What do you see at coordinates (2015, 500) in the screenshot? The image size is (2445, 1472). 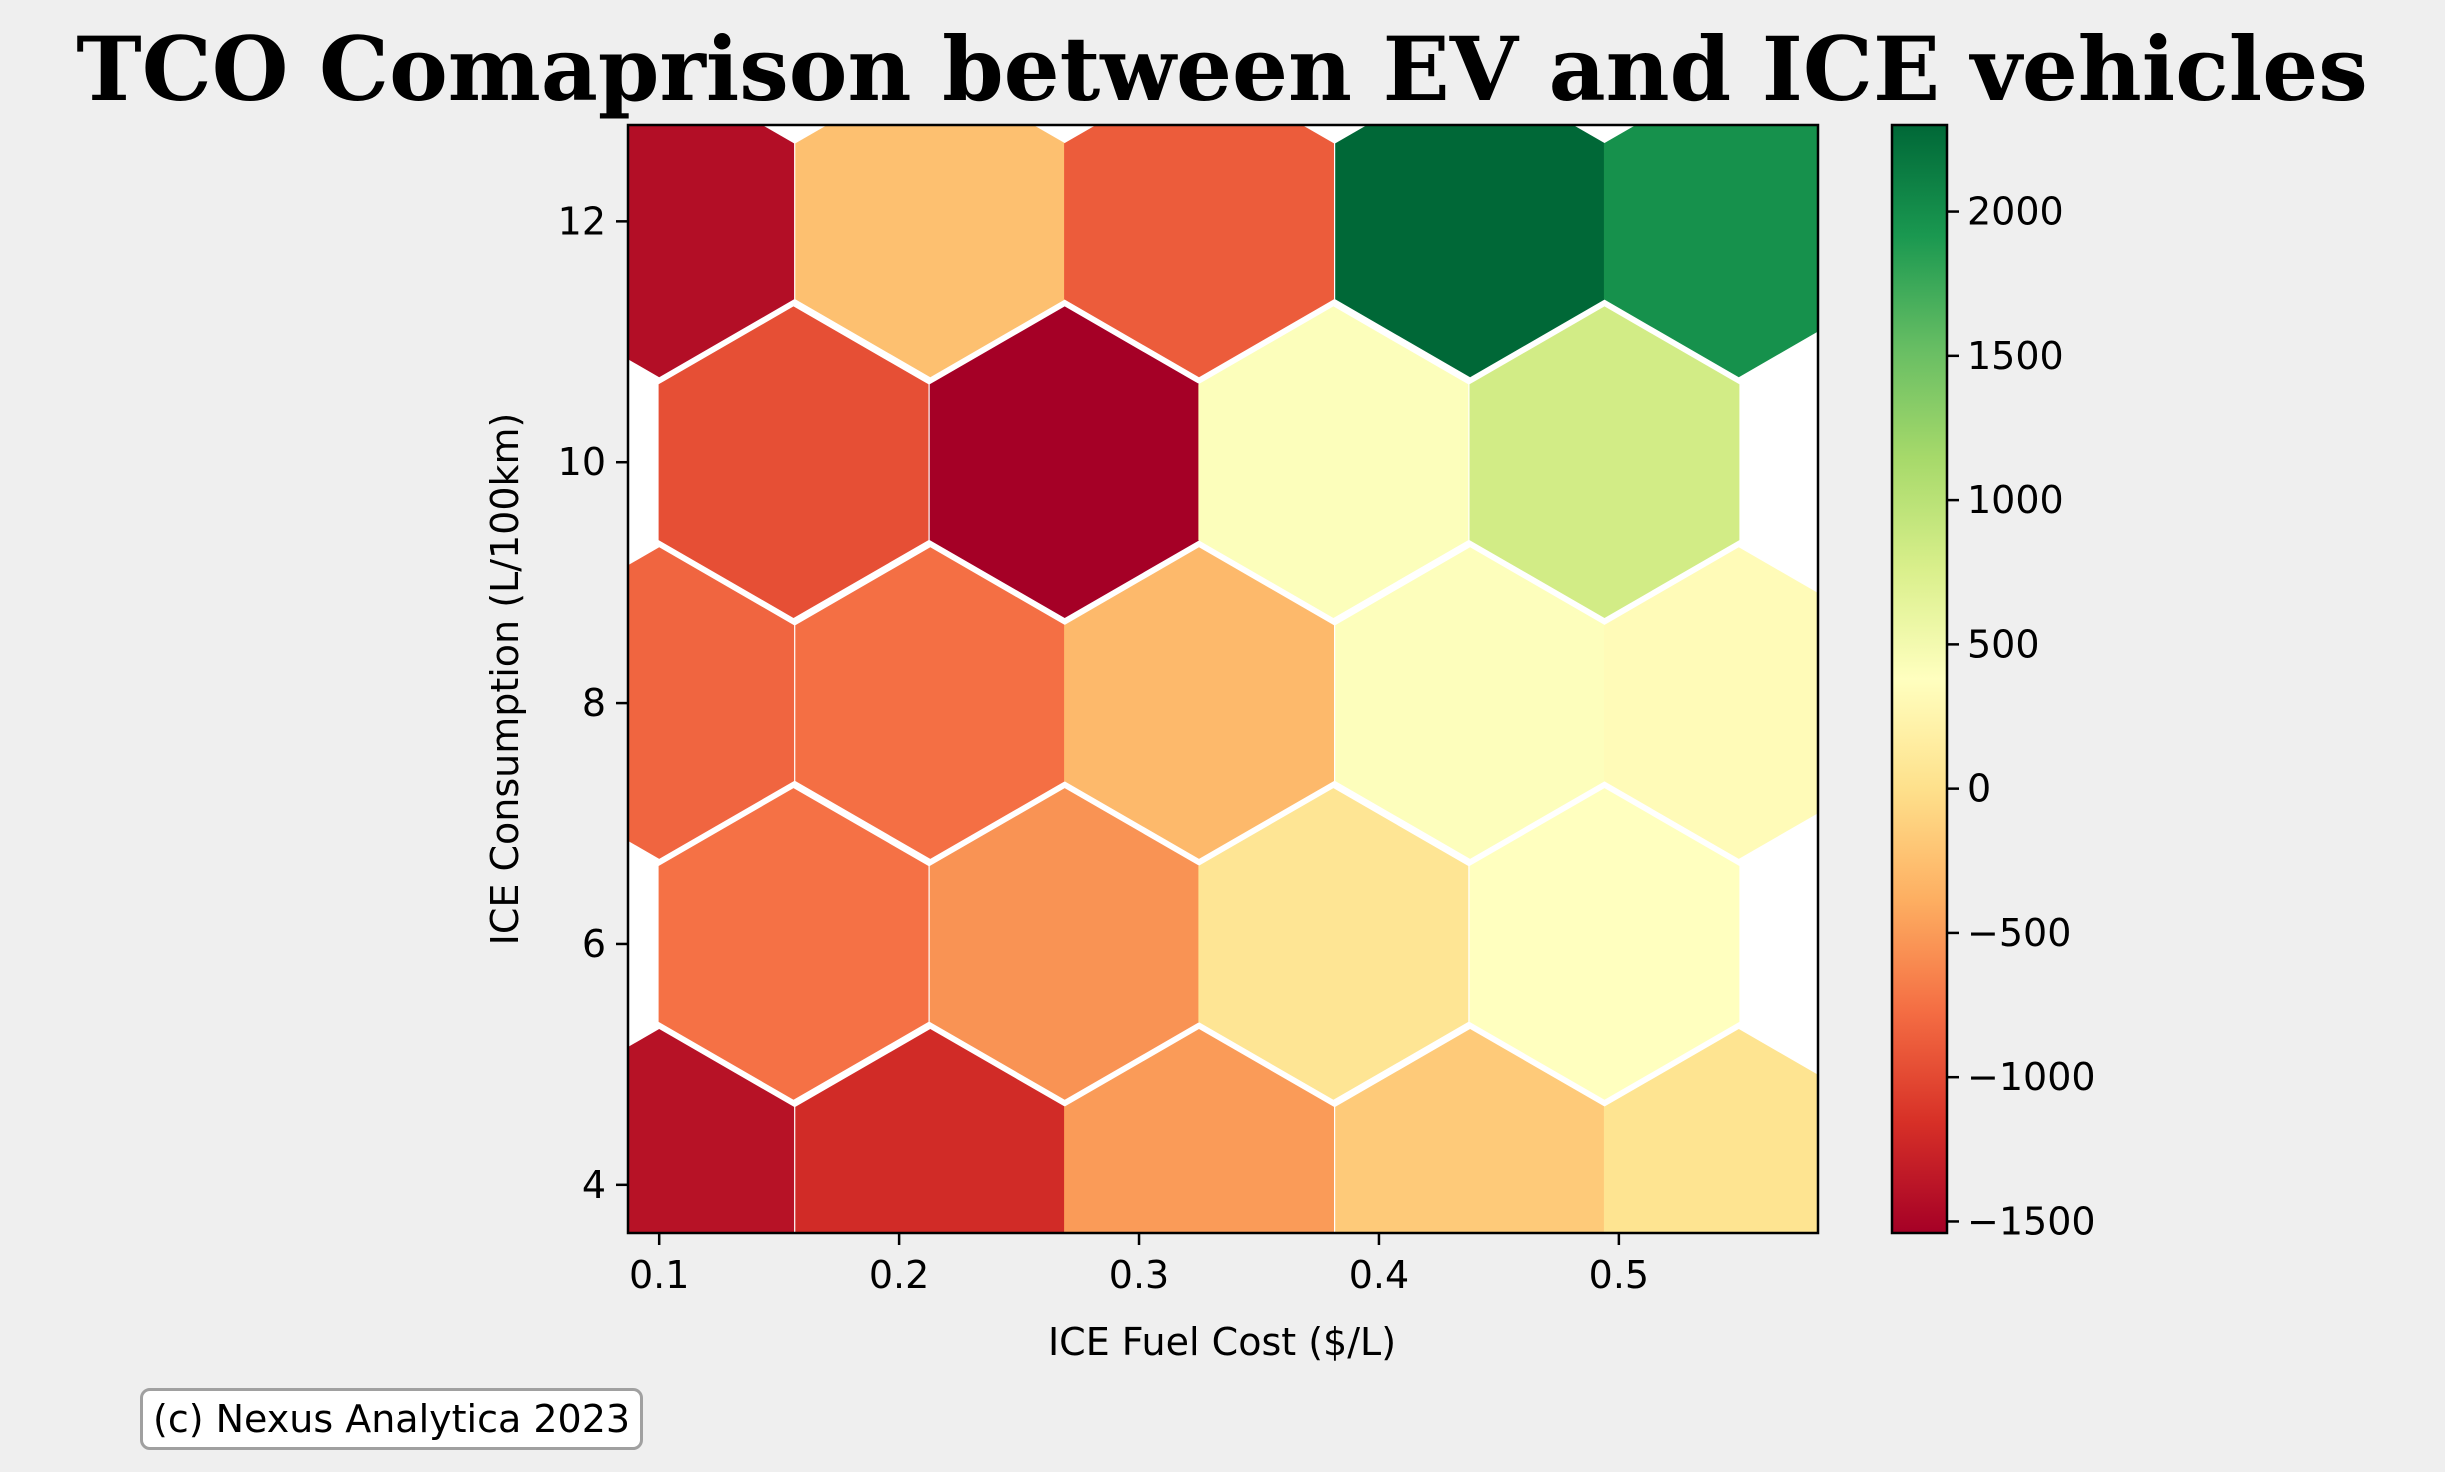 I see `colorbar-tick-label: 1000` at bounding box center [2015, 500].